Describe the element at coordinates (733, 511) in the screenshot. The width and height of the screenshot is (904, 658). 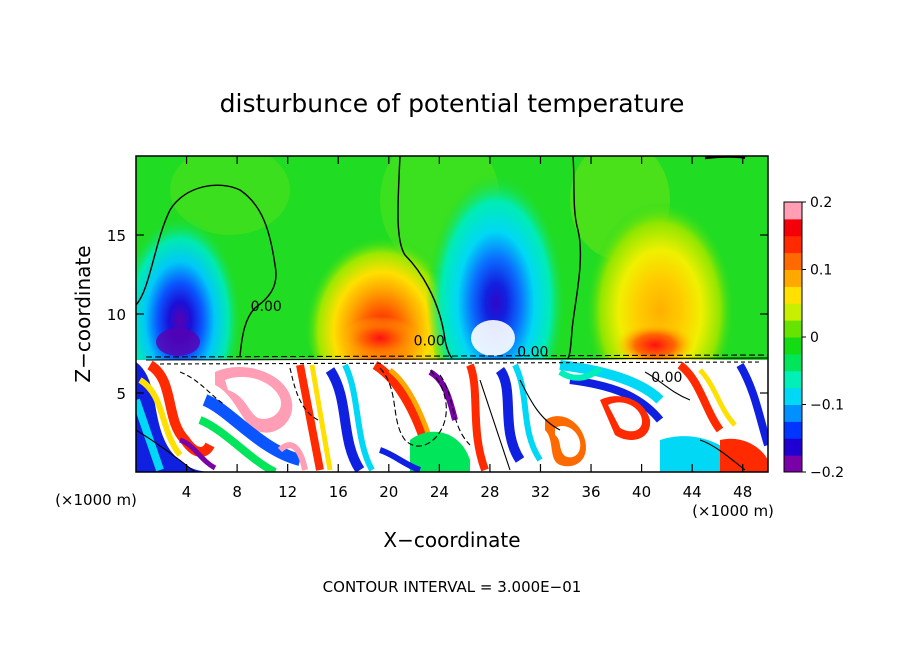
I see `x-unit-right: (×1000 m)` at that location.